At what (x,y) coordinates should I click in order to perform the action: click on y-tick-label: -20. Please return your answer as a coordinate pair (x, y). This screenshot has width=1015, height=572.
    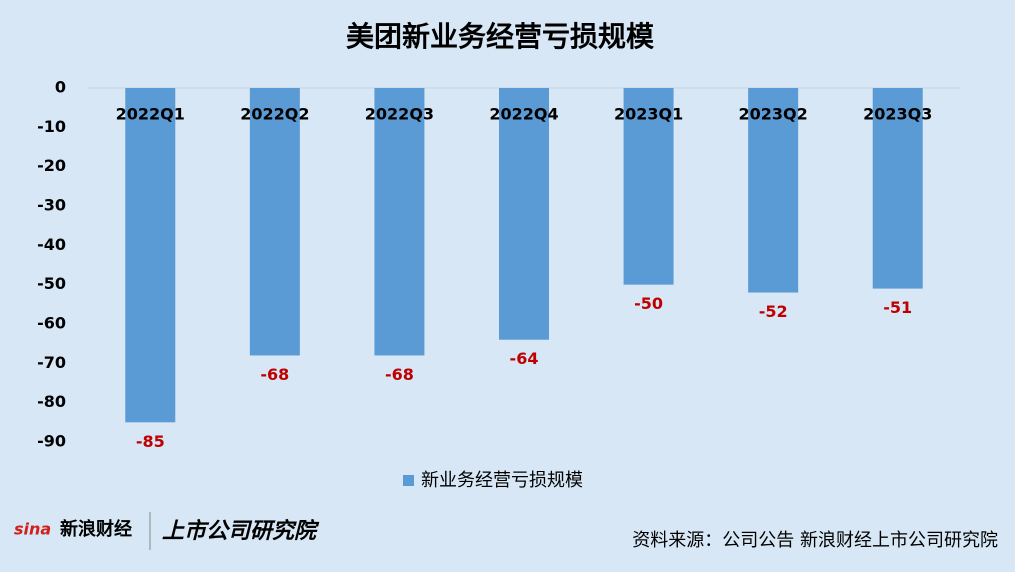
    Looking at the image, I should click on (51, 165).